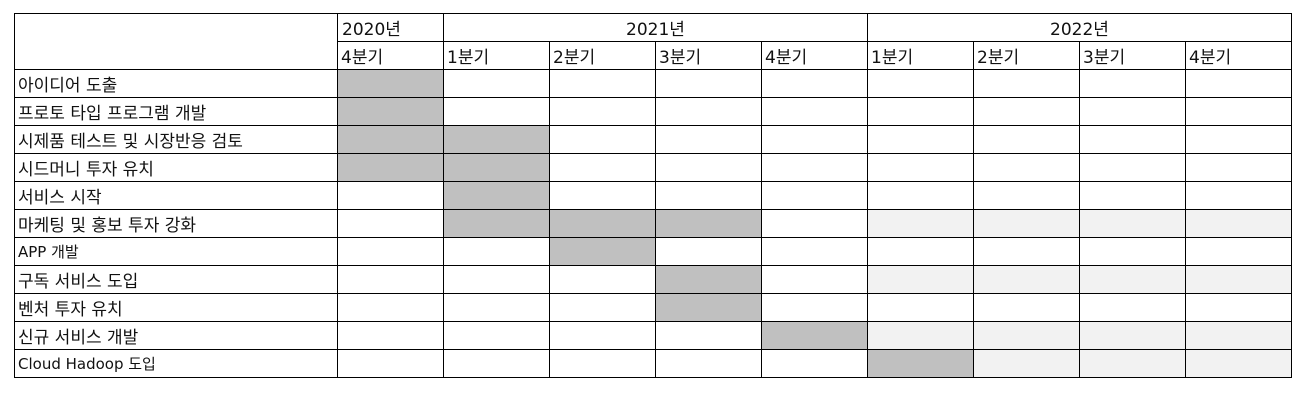 Image resolution: width=1306 pixels, height=420 pixels. Describe the element at coordinates (390, 27) in the screenshot. I see `year-header-2020: 2020년` at that location.